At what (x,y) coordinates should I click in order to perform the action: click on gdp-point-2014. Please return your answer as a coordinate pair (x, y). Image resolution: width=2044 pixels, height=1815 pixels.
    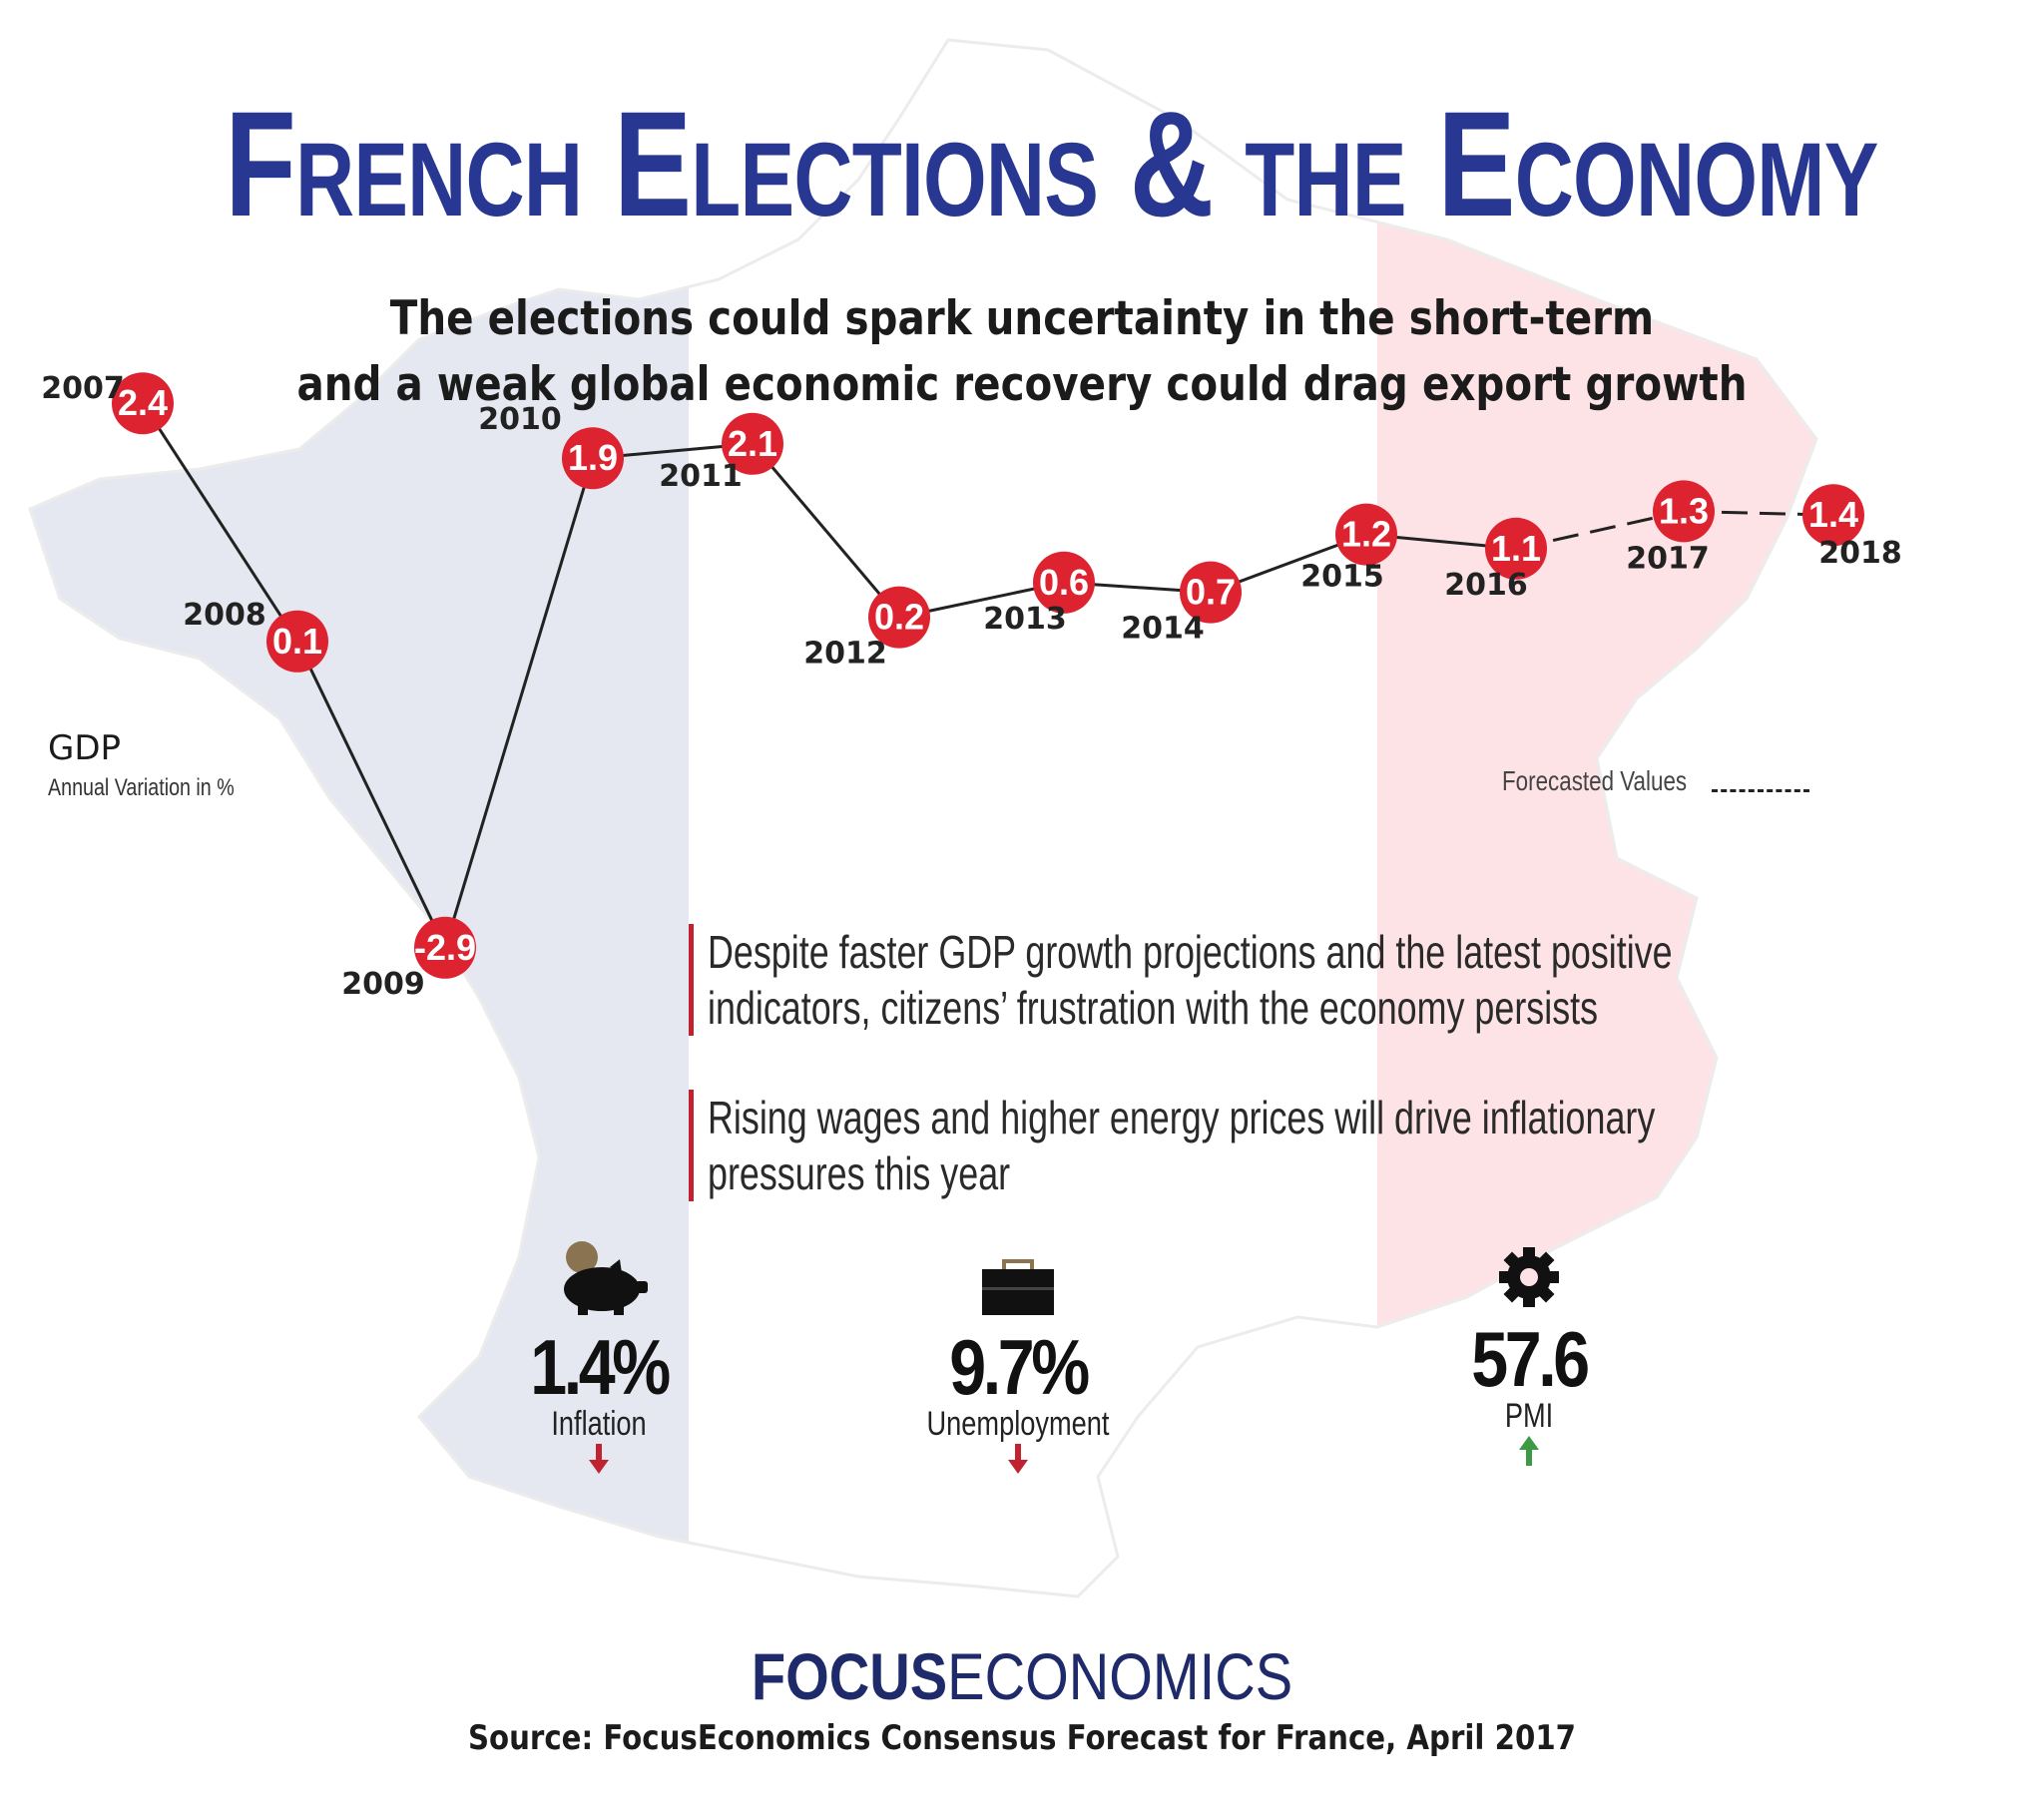
    Looking at the image, I should click on (1211, 592).